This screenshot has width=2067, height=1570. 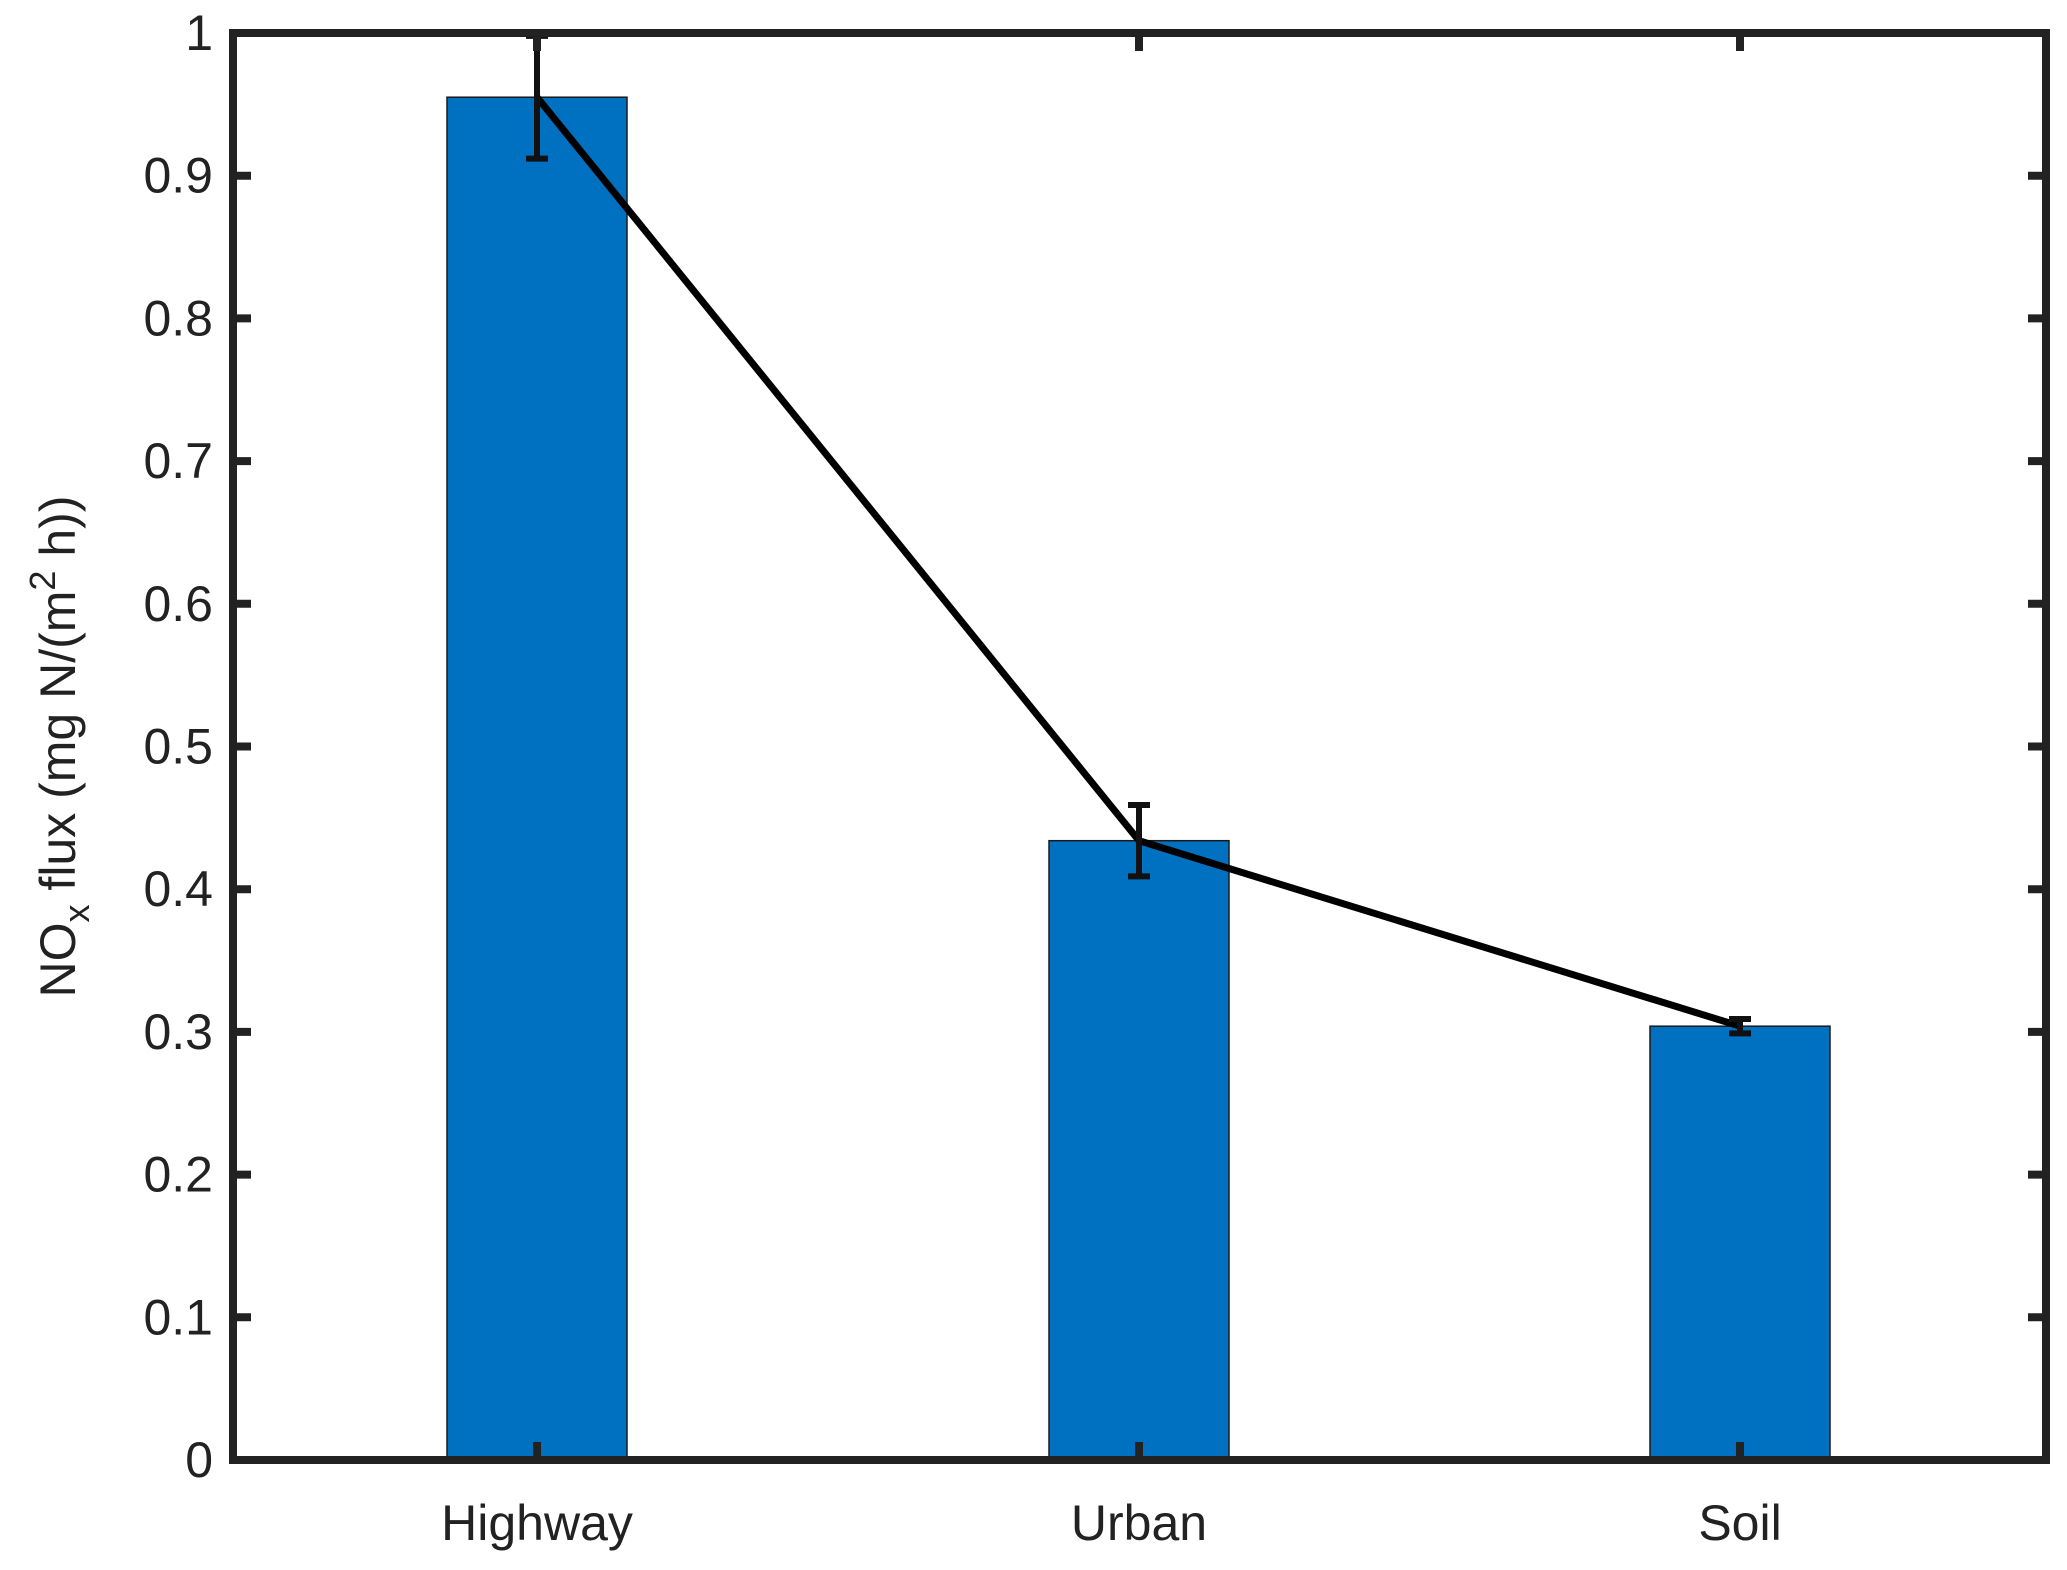 What do you see at coordinates (178, 1032) in the screenshot?
I see `y-tick-label: 0.3` at bounding box center [178, 1032].